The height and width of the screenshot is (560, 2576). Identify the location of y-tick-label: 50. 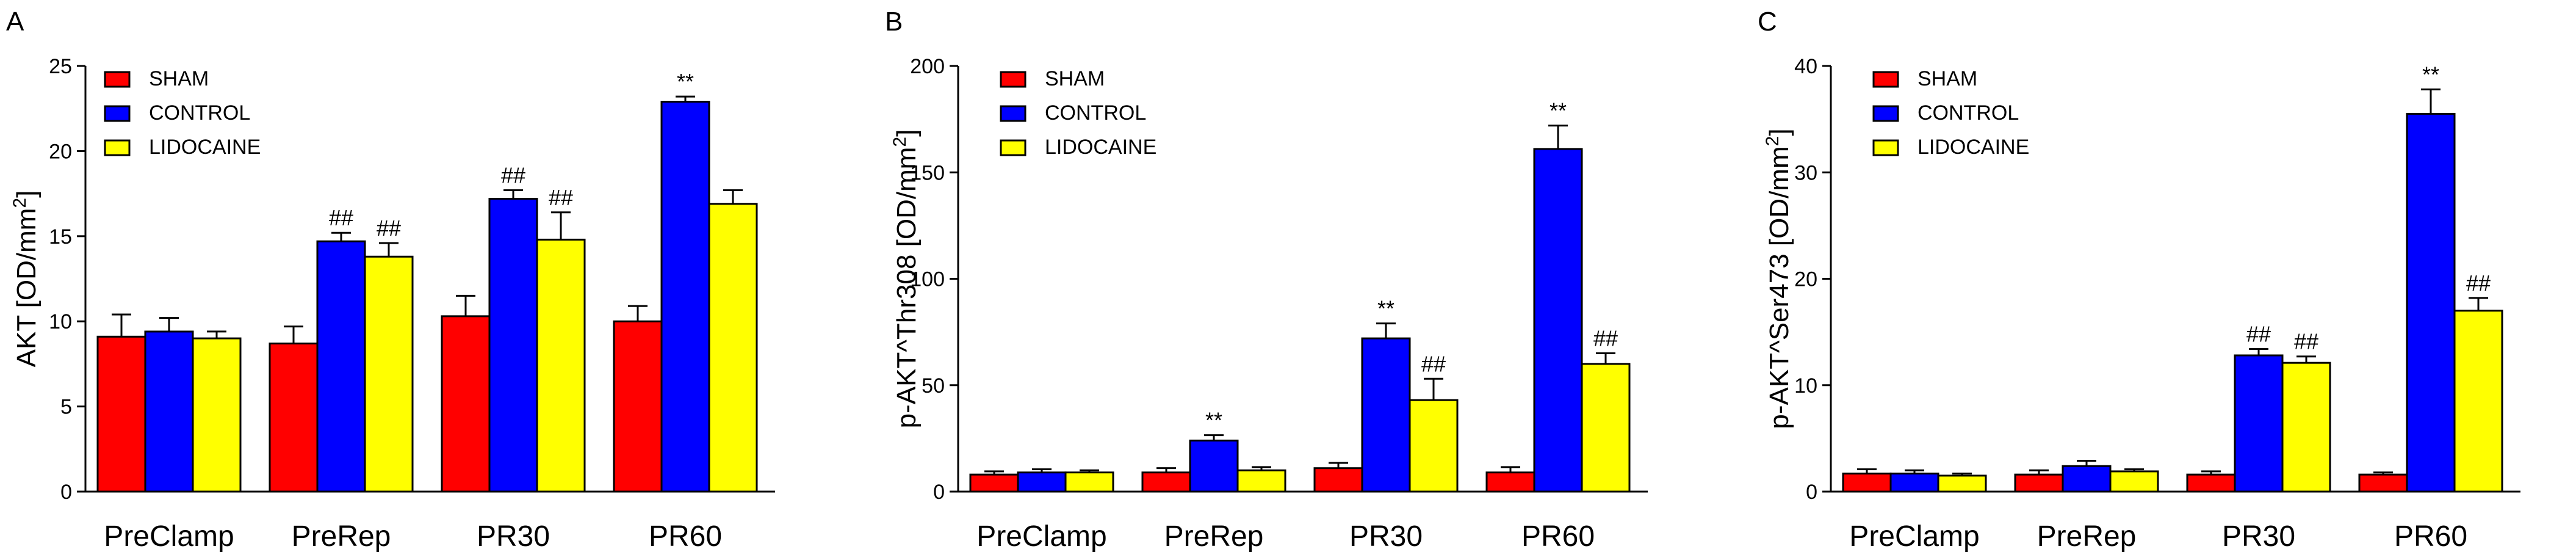
(933, 386).